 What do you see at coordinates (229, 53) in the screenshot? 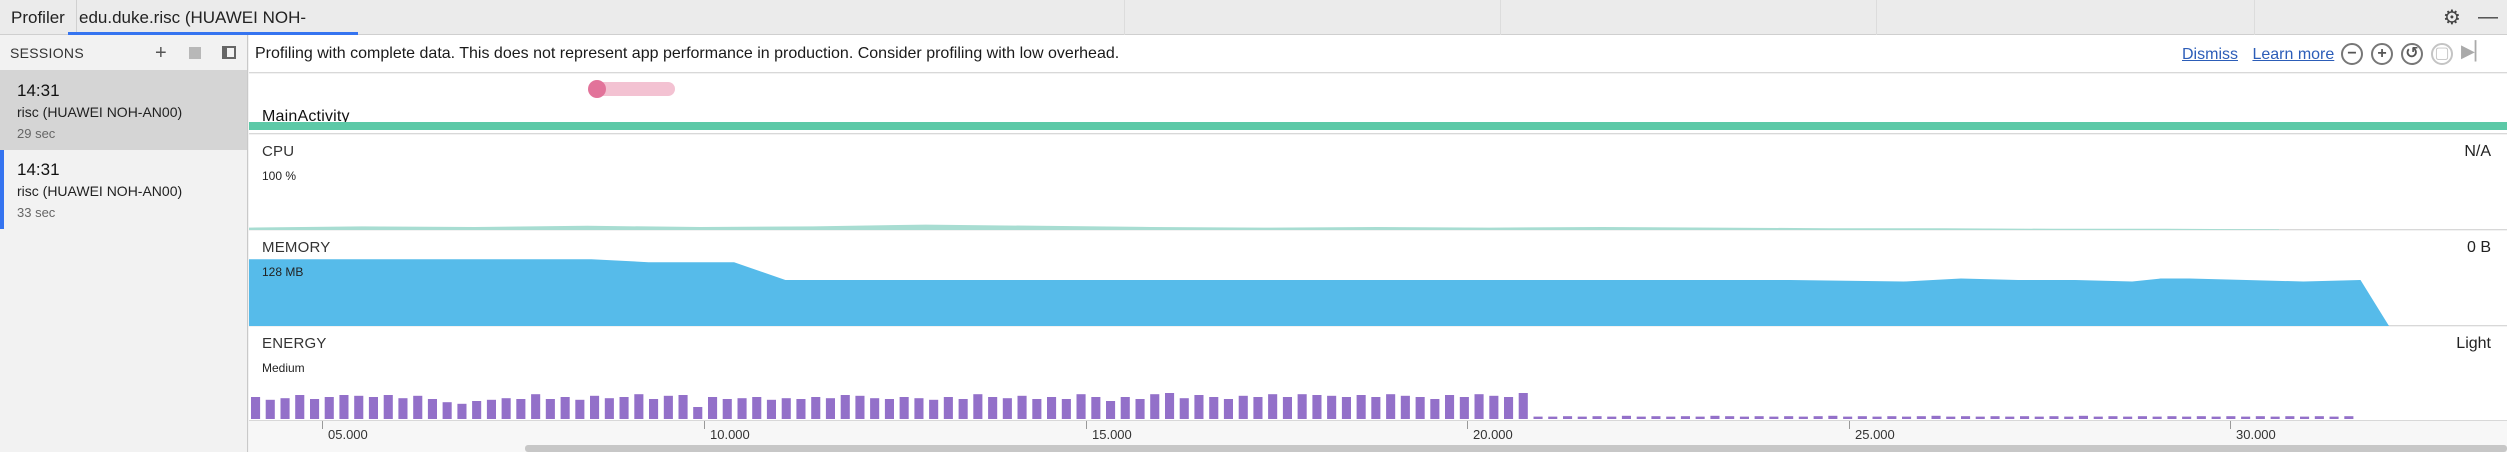
I see `panel-toggle-icon` at bounding box center [229, 53].